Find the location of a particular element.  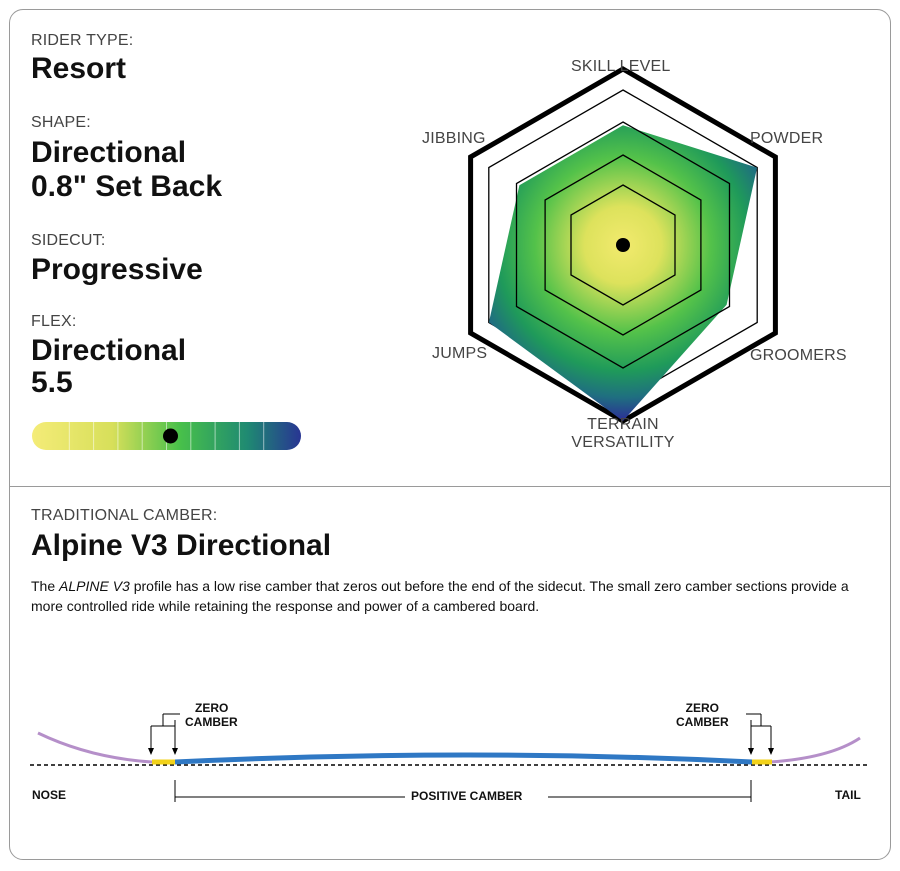

rider-type-label: RIDER TYPE: is located at coordinates (82, 40).